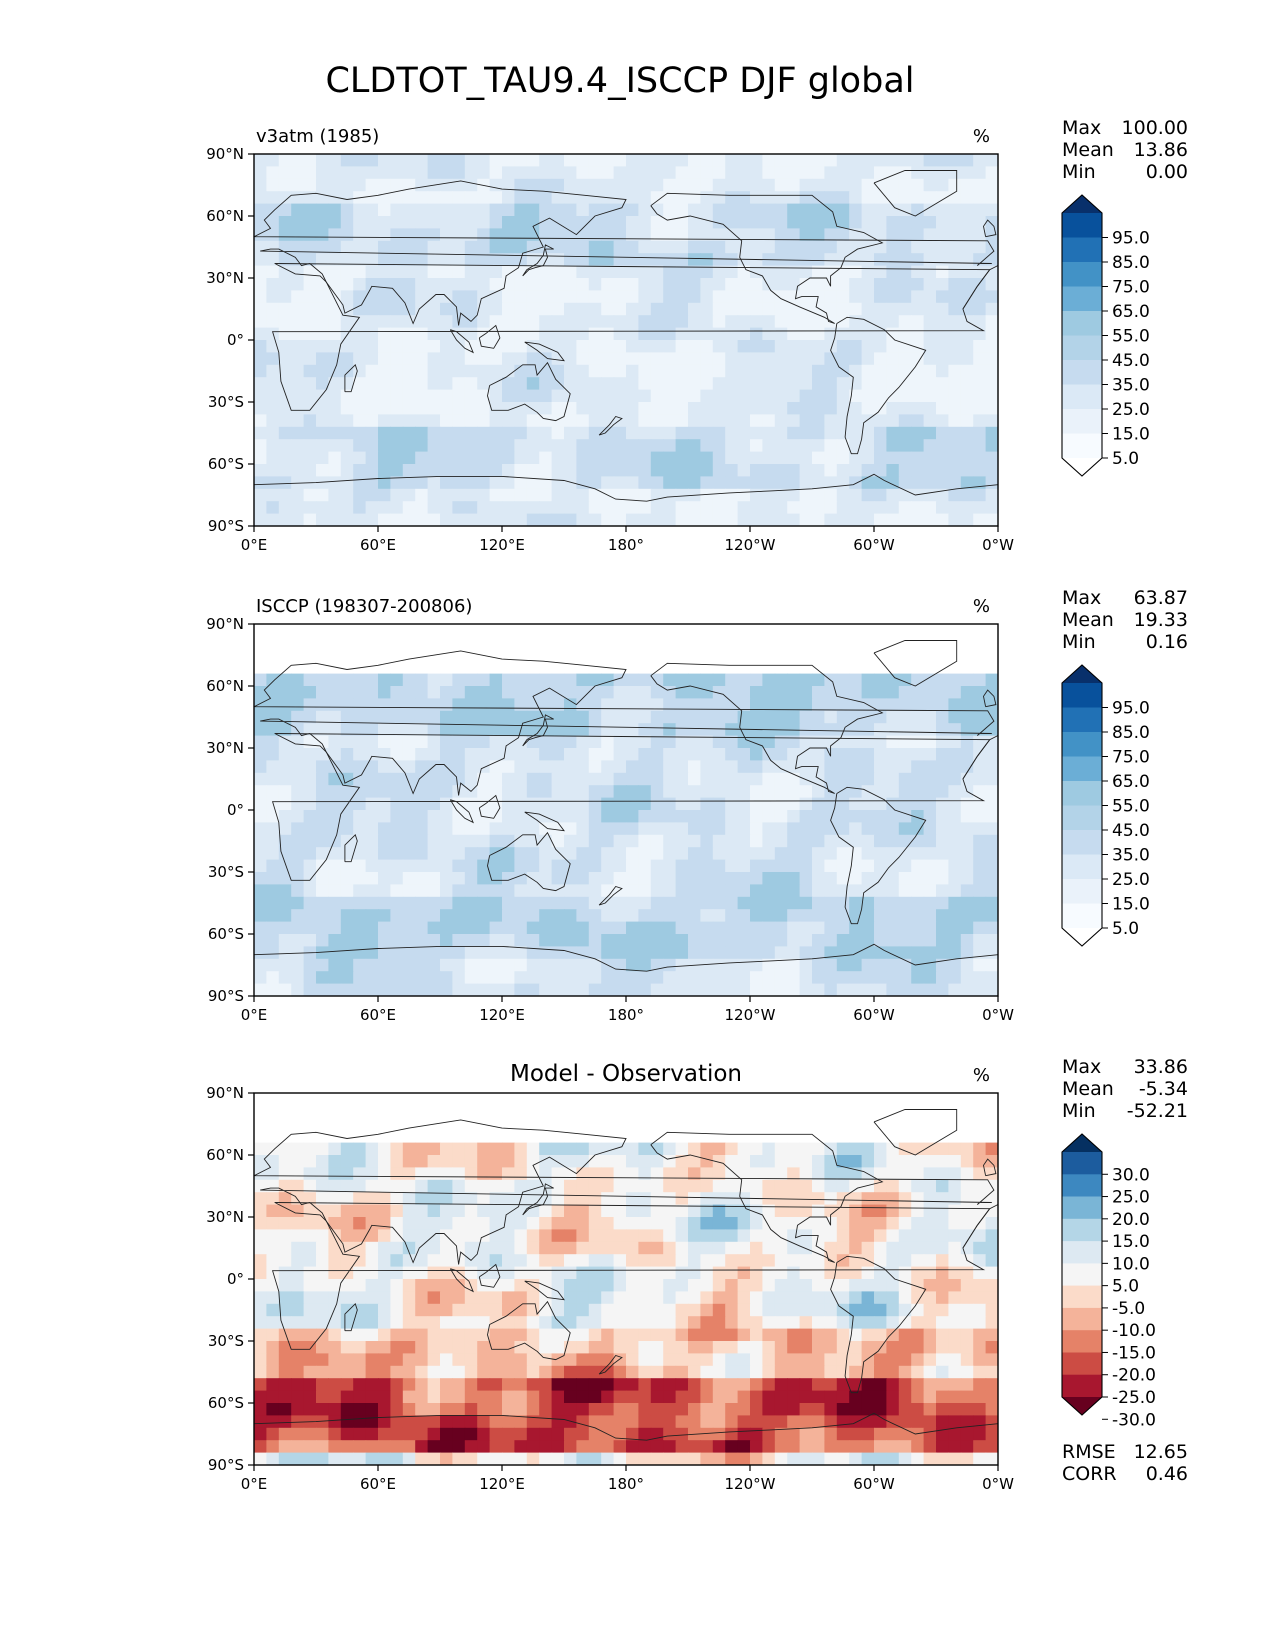 The width and height of the screenshot is (1275, 1650). Describe the element at coordinates (998, 545) in the screenshot. I see `lon-label: 0°W` at that location.